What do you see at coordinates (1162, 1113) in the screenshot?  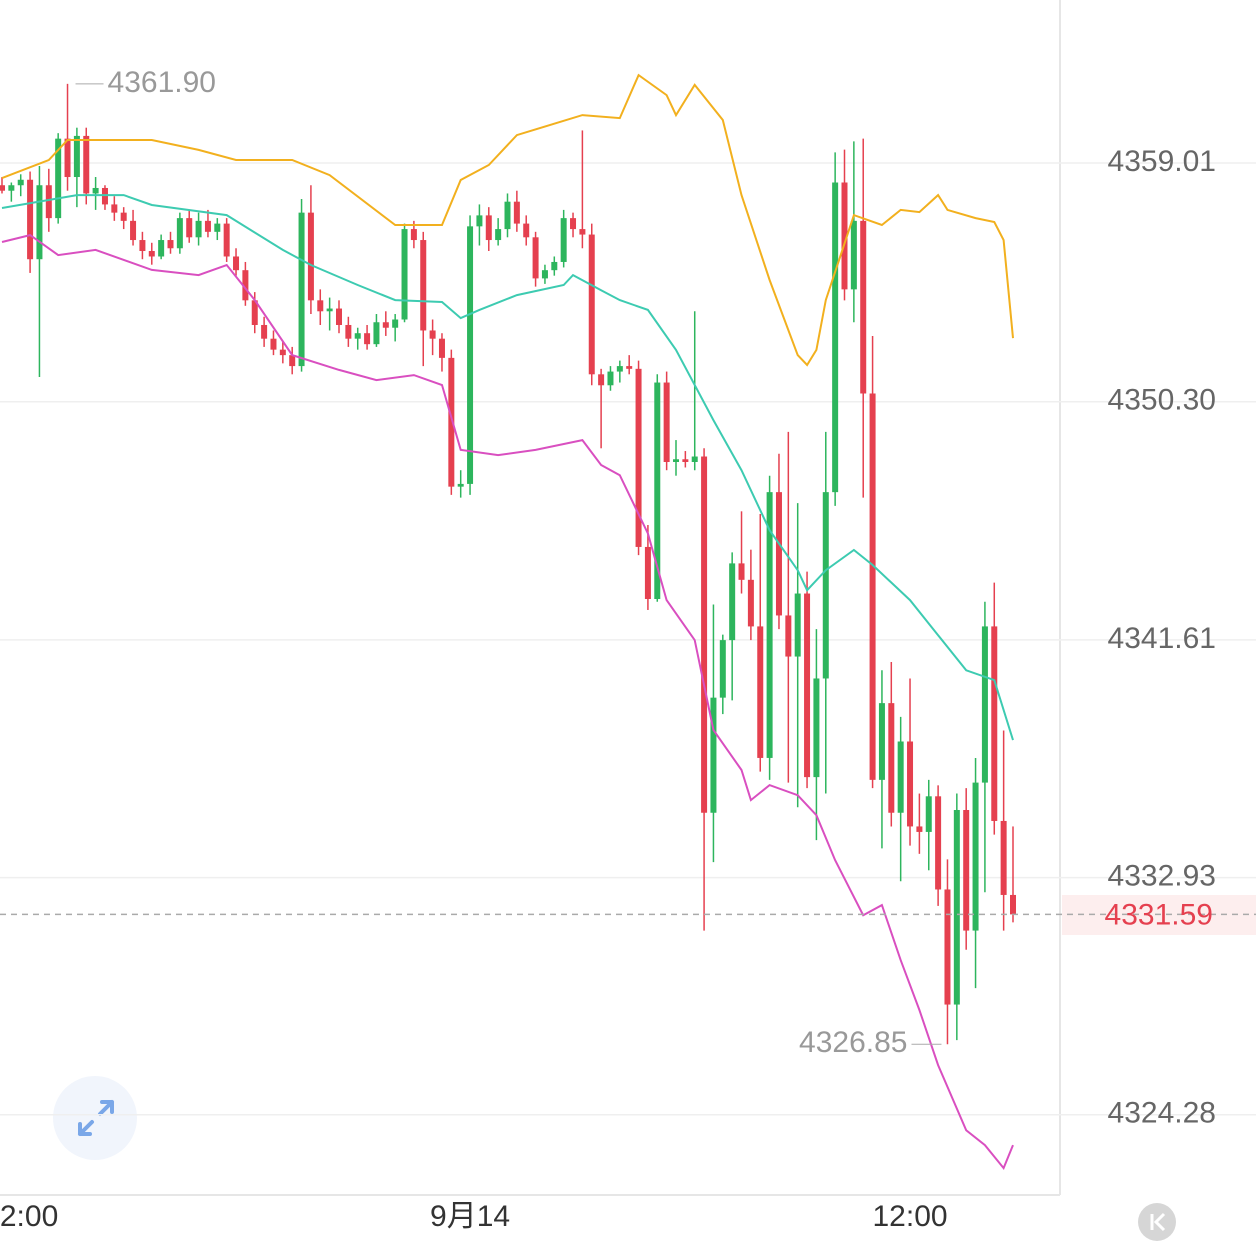 I see `y-tick-label: 4324.28` at bounding box center [1162, 1113].